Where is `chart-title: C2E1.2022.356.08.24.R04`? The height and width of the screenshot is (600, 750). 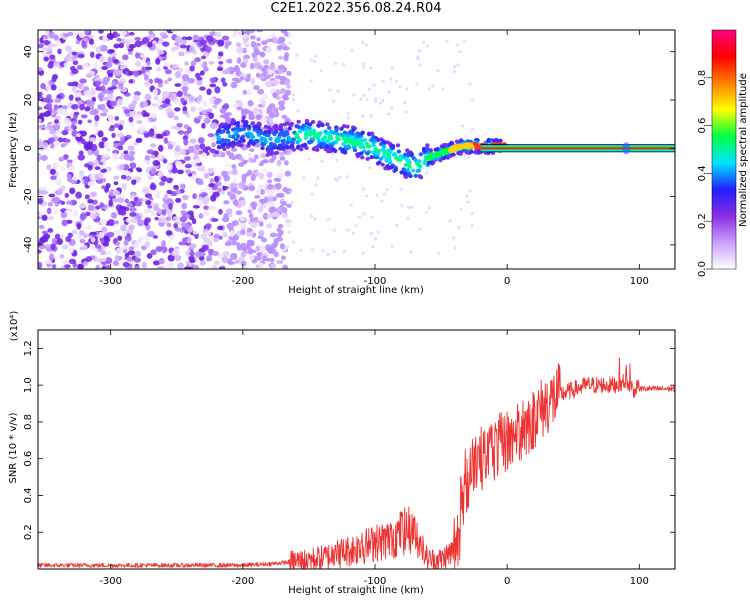 chart-title: C2E1.2022.356.08.24.R04 is located at coordinates (356, 8).